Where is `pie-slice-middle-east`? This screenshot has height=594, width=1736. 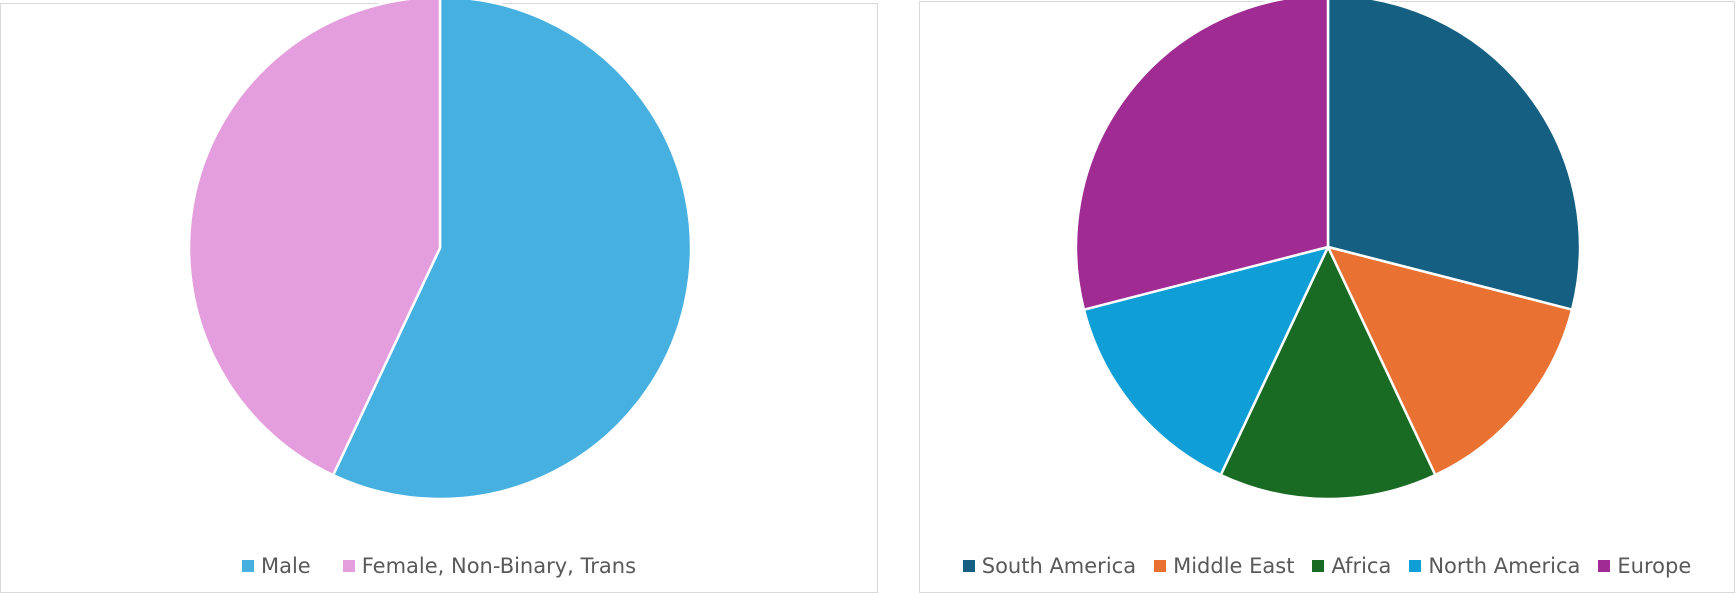
pie-slice-middle-east is located at coordinates (1450, 361).